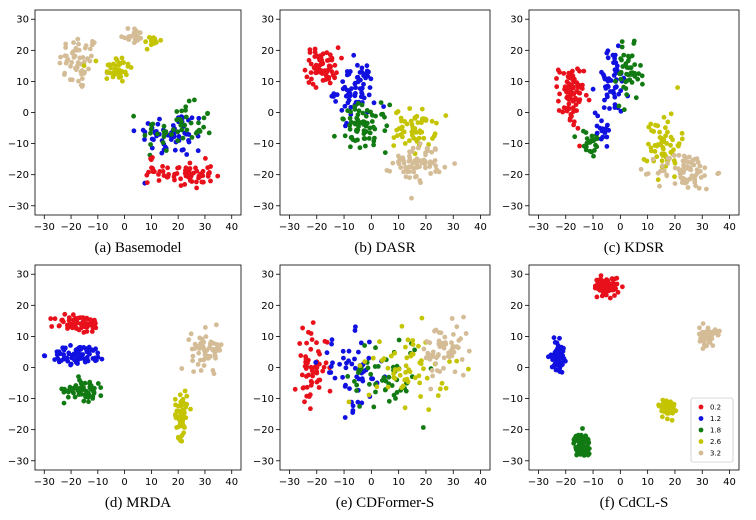  What do you see at coordinates (271, 368) in the screenshot?
I see `y-tick-label: 0` at bounding box center [271, 368].